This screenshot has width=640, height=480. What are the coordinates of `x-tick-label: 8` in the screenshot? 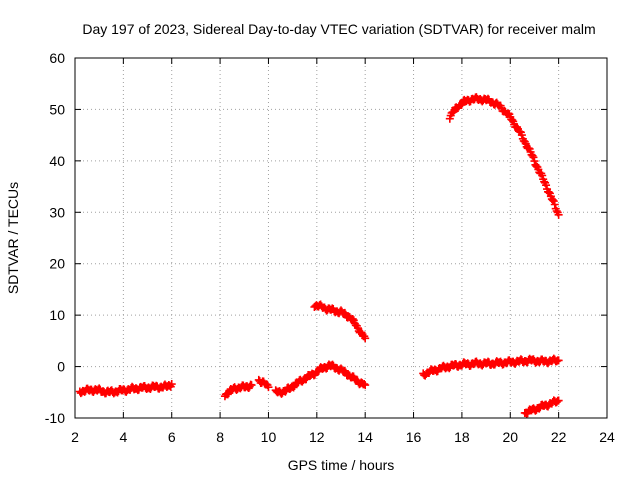 It's located at (220, 437).